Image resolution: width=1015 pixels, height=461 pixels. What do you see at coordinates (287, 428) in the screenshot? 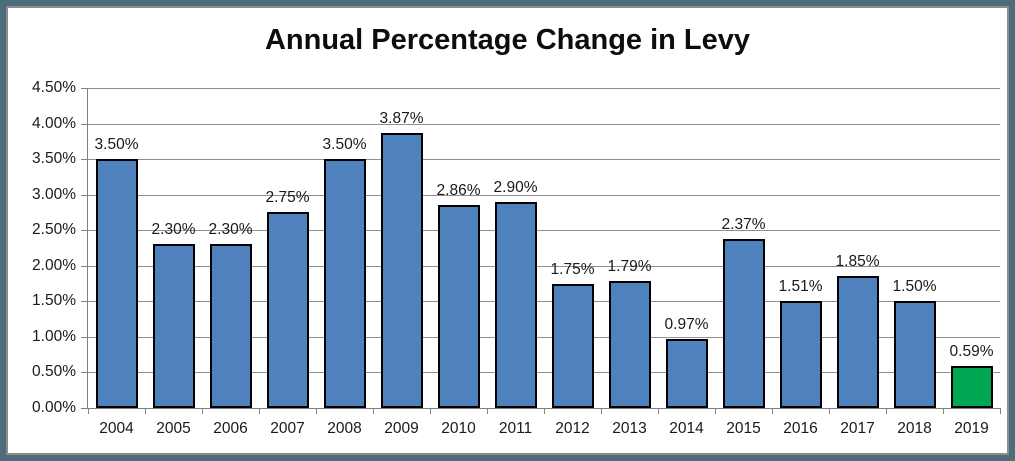
I see `x-axis-label-2007: 2007` at bounding box center [287, 428].